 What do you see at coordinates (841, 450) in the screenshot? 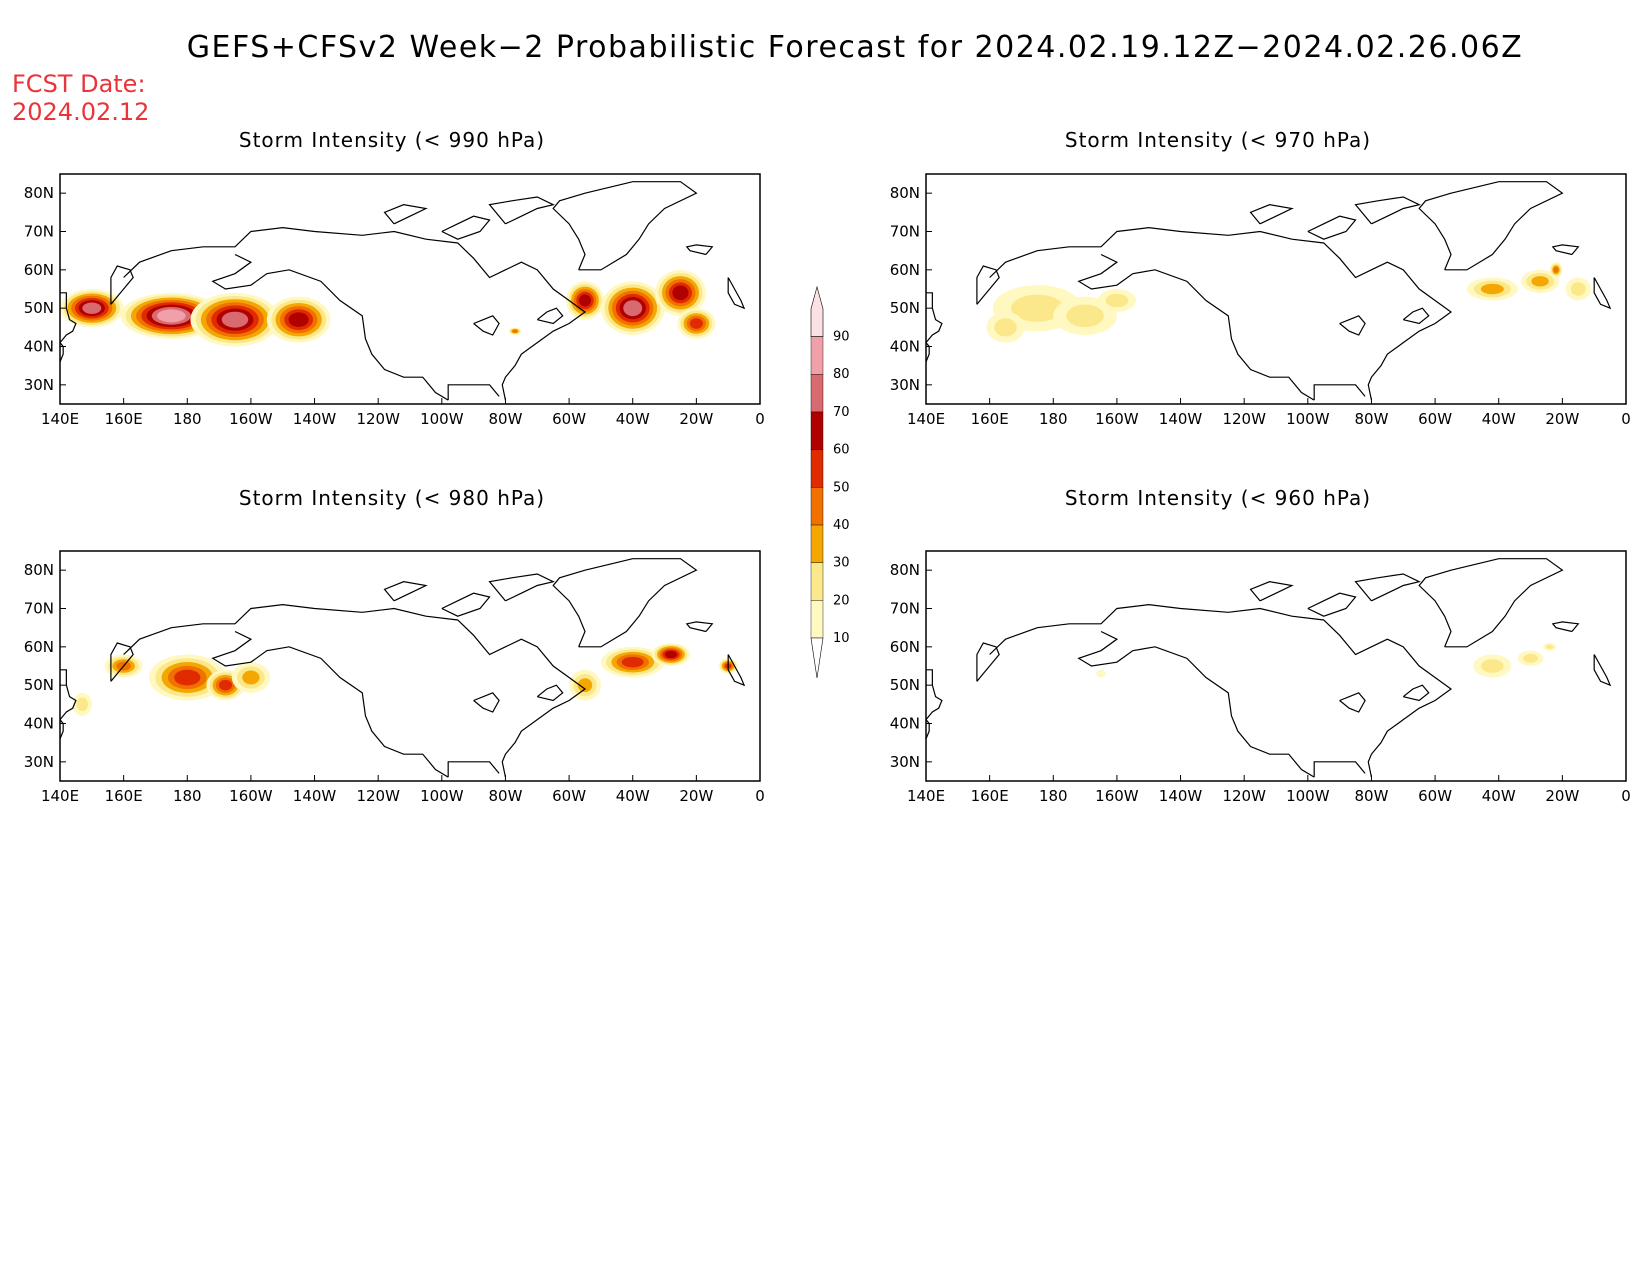
I see `colorbar-label: 60` at bounding box center [841, 450].